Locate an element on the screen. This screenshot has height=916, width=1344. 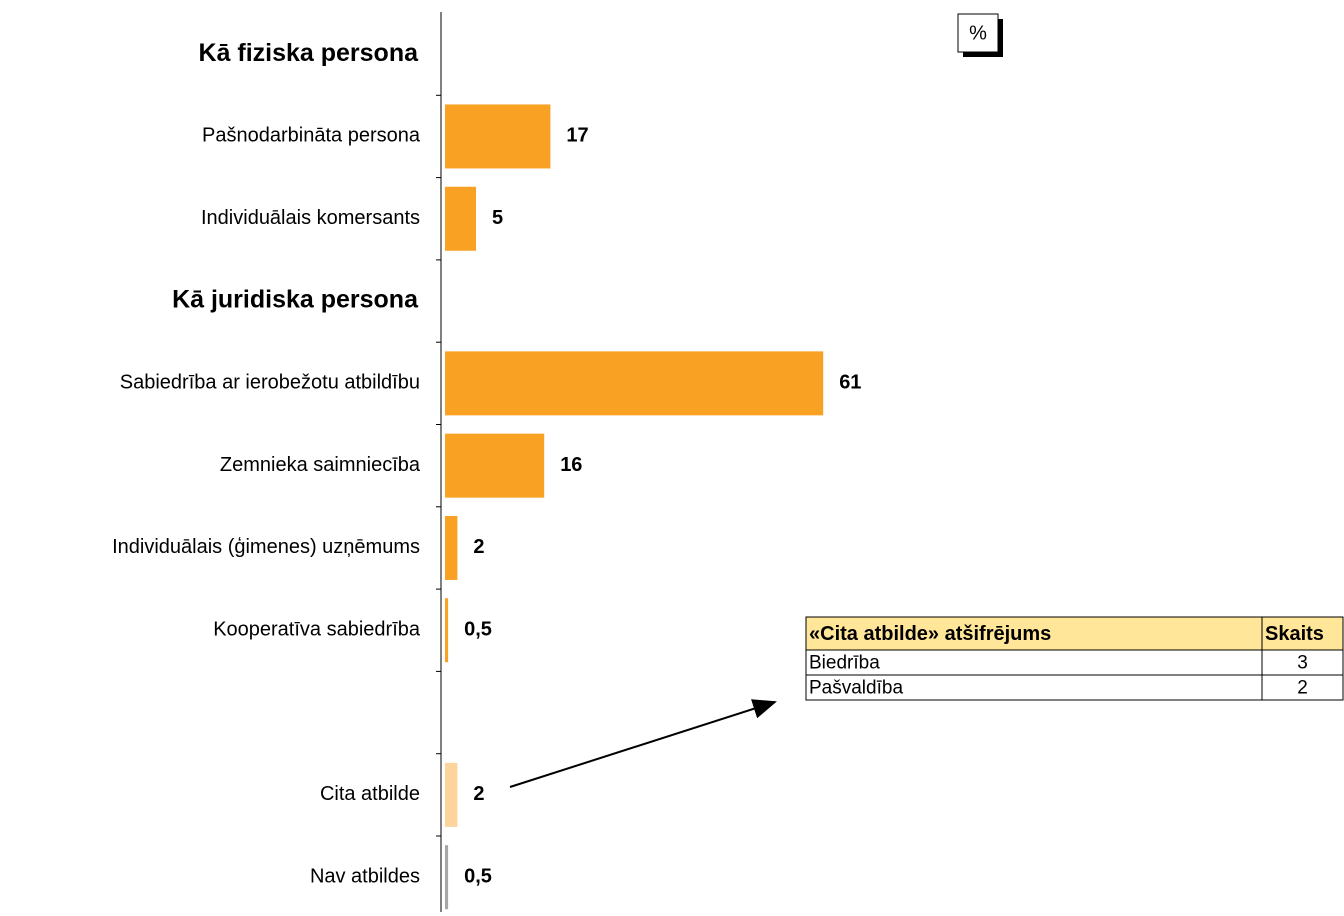
arrow is located at coordinates (643, 743).